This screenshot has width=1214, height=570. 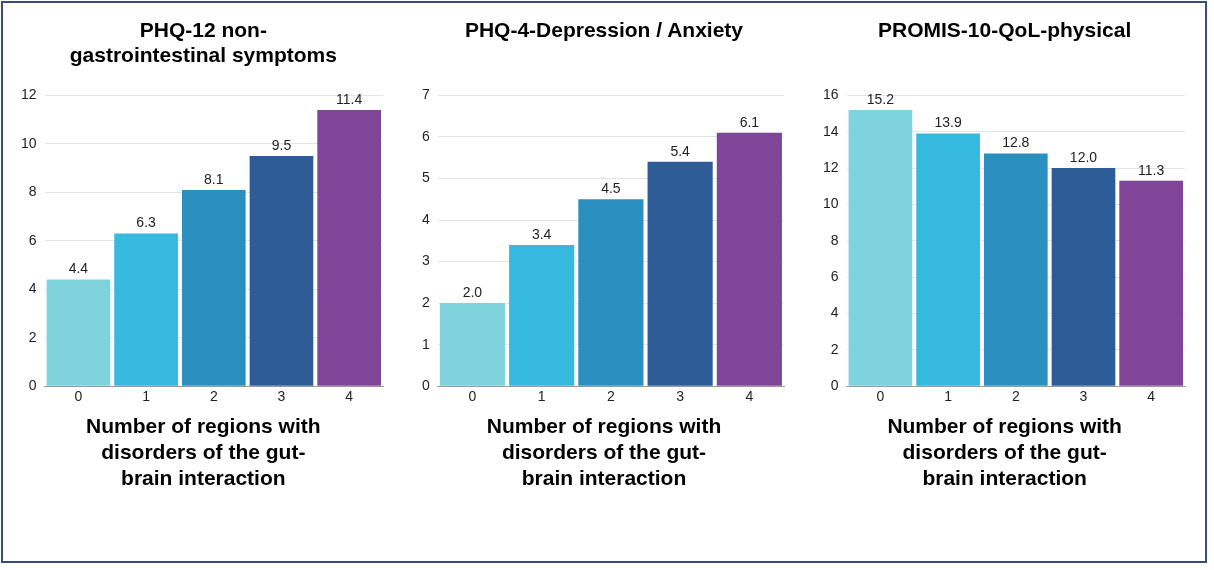 I want to click on data-label: 4.4, so click(x=79, y=268).